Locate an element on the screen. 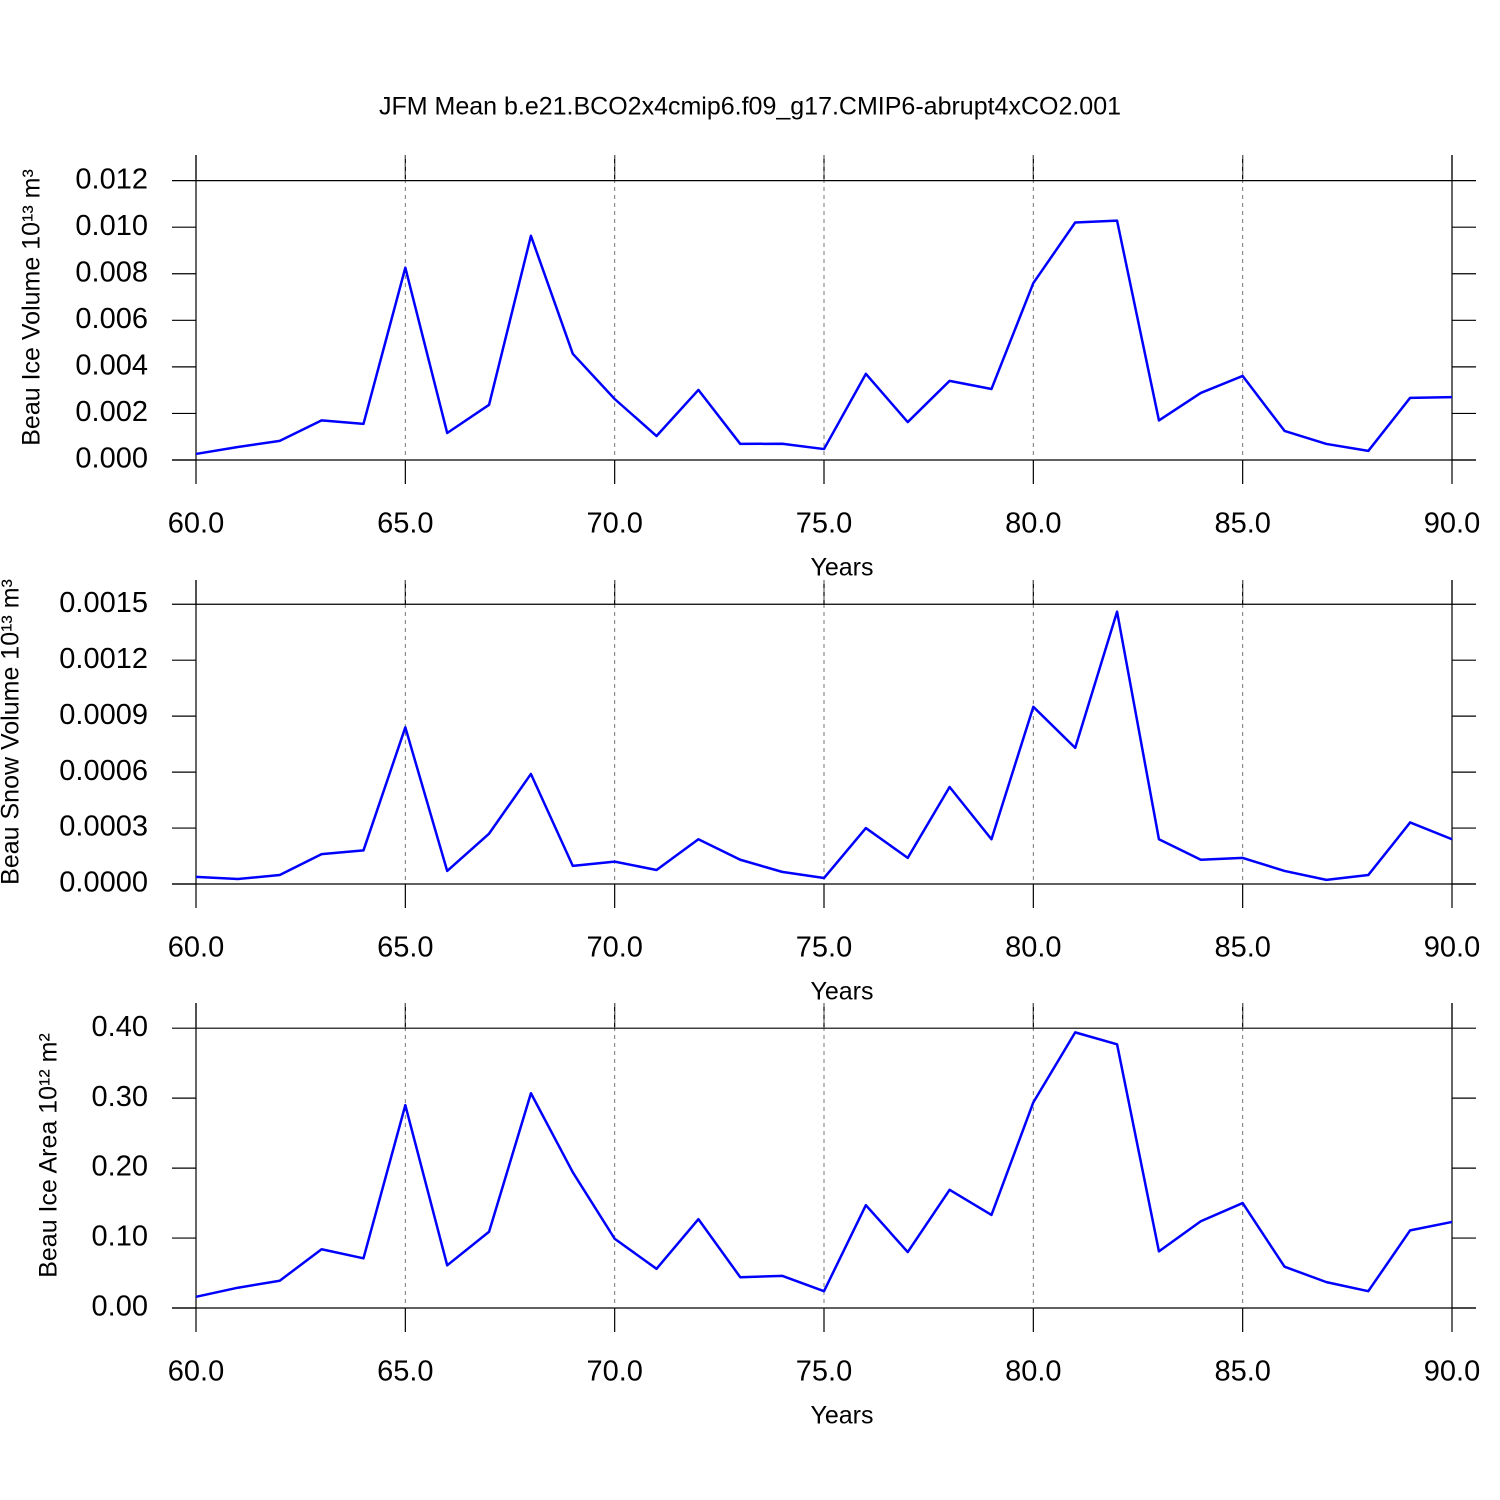  y-tick-label: 0.000 is located at coordinates (111, 459).